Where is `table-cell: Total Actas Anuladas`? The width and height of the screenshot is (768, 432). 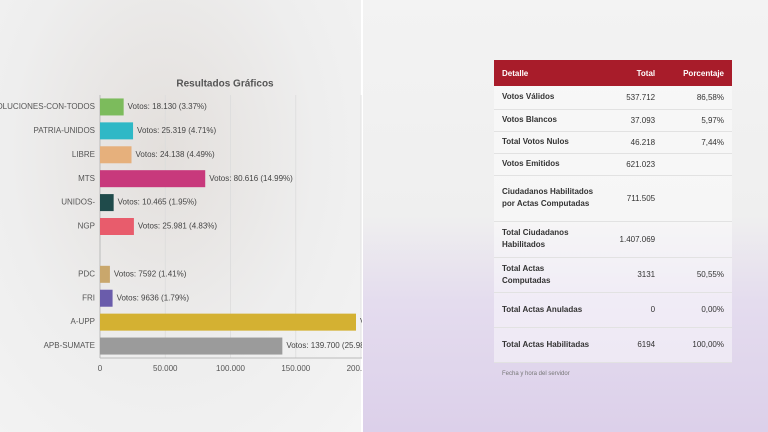
table-cell: Total Actas Anuladas is located at coordinates (548, 310).